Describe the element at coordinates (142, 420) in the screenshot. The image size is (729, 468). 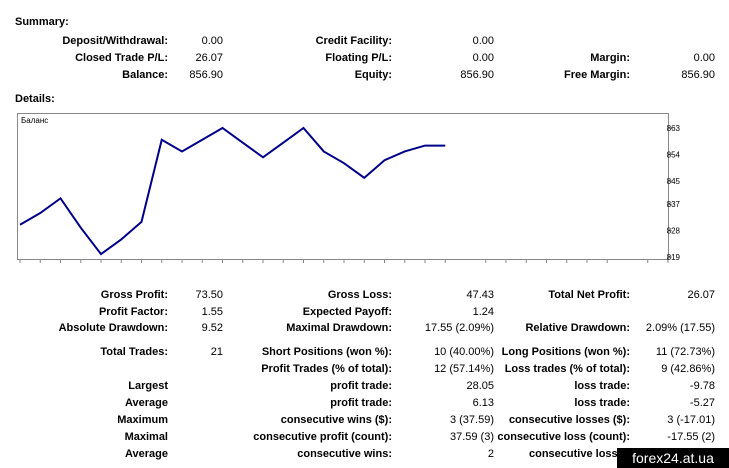
I see `maximum-label: Maximum` at that location.